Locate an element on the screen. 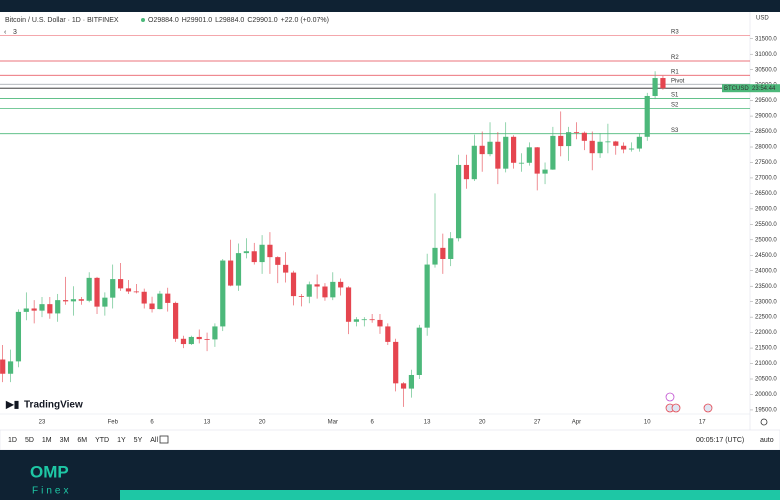 Image resolution: width=780 pixels, height=500 pixels. x-tick-label: 20 is located at coordinates (262, 423).